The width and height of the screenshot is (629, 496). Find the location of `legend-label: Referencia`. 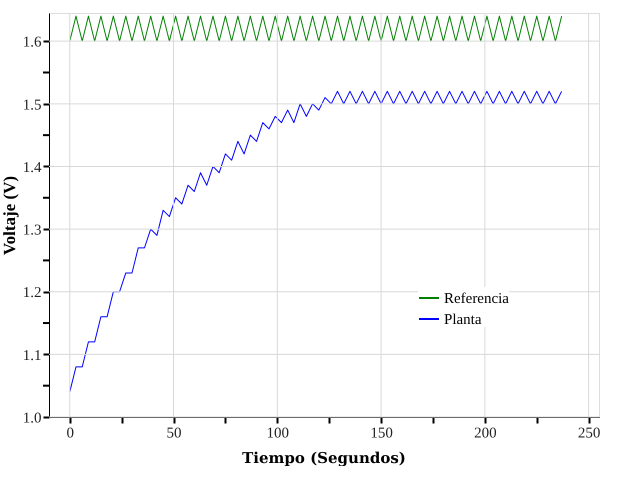

legend-label: Referencia is located at coordinates (477, 299).